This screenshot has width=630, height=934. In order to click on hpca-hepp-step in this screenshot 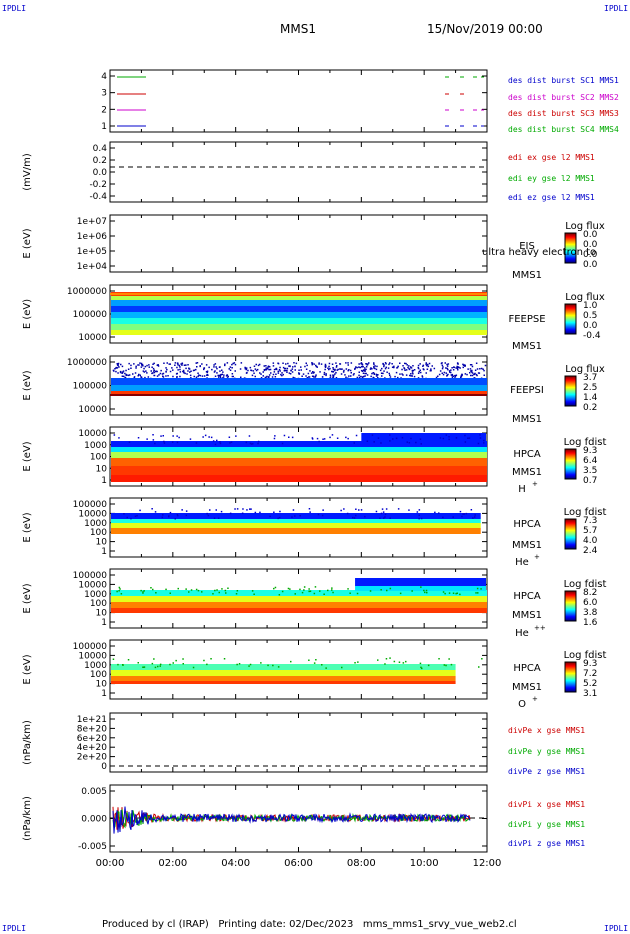, I will do `click(420, 582)`.